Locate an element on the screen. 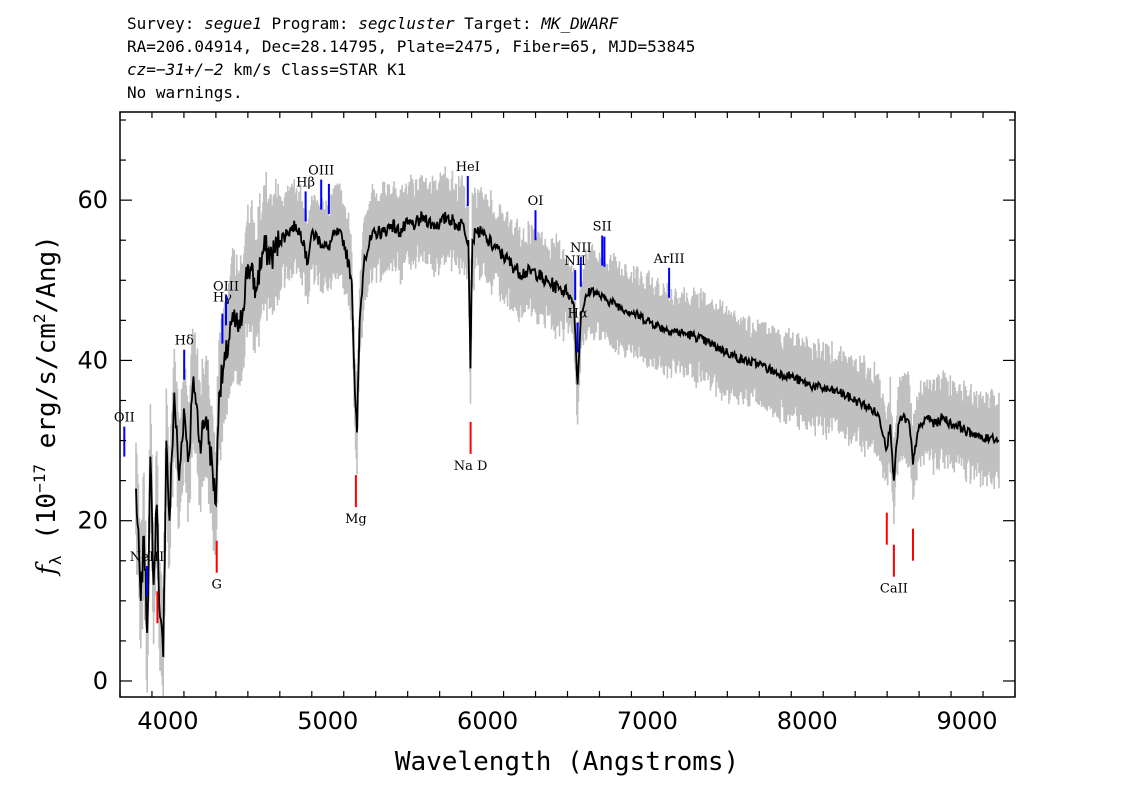  x-tick-label: 5000 is located at coordinates (327, 721).